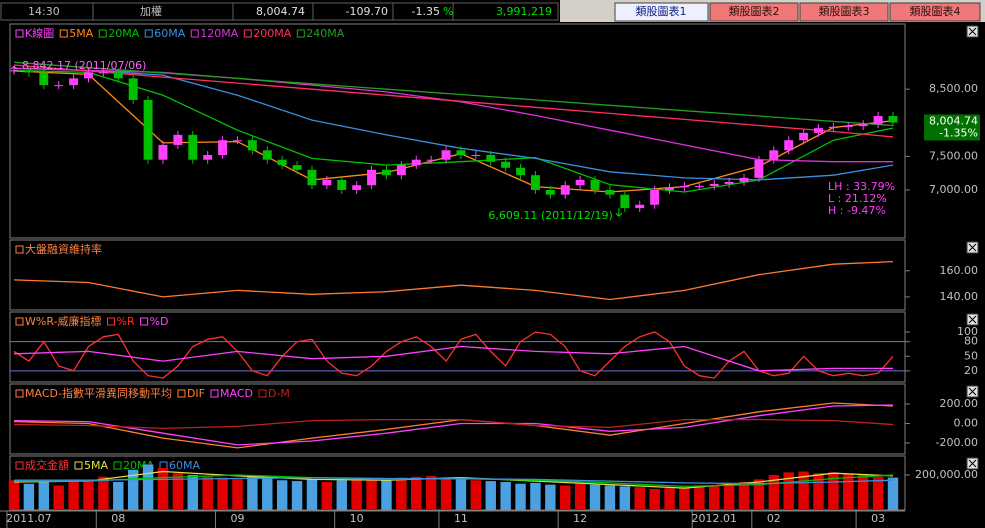 The image size is (985, 528). Describe the element at coordinates (325, 33) in the screenshot. I see `legend-label: 240MA` at that location.